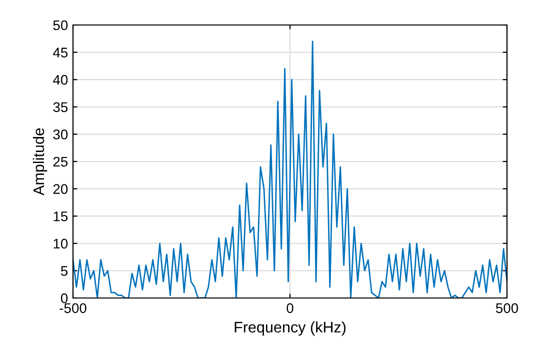 The width and height of the screenshot is (560, 337). What do you see at coordinates (60, 107) in the screenshot?
I see `y-tick-label: 35` at bounding box center [60, 107].